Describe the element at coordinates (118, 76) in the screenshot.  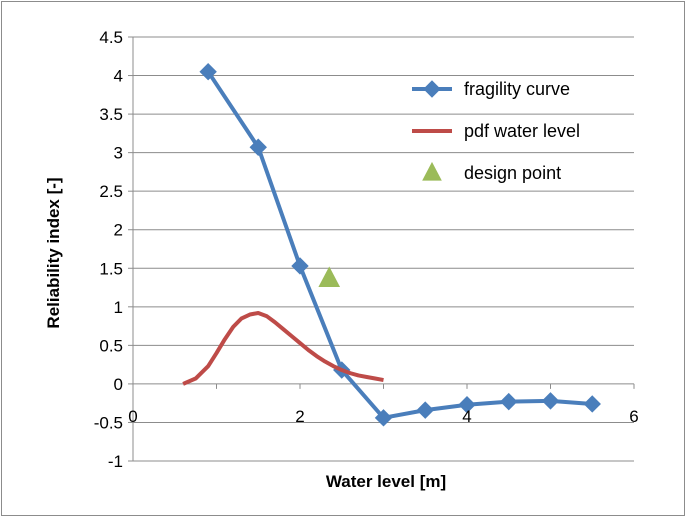
I see `y-tick-label-10: 4` at that location.